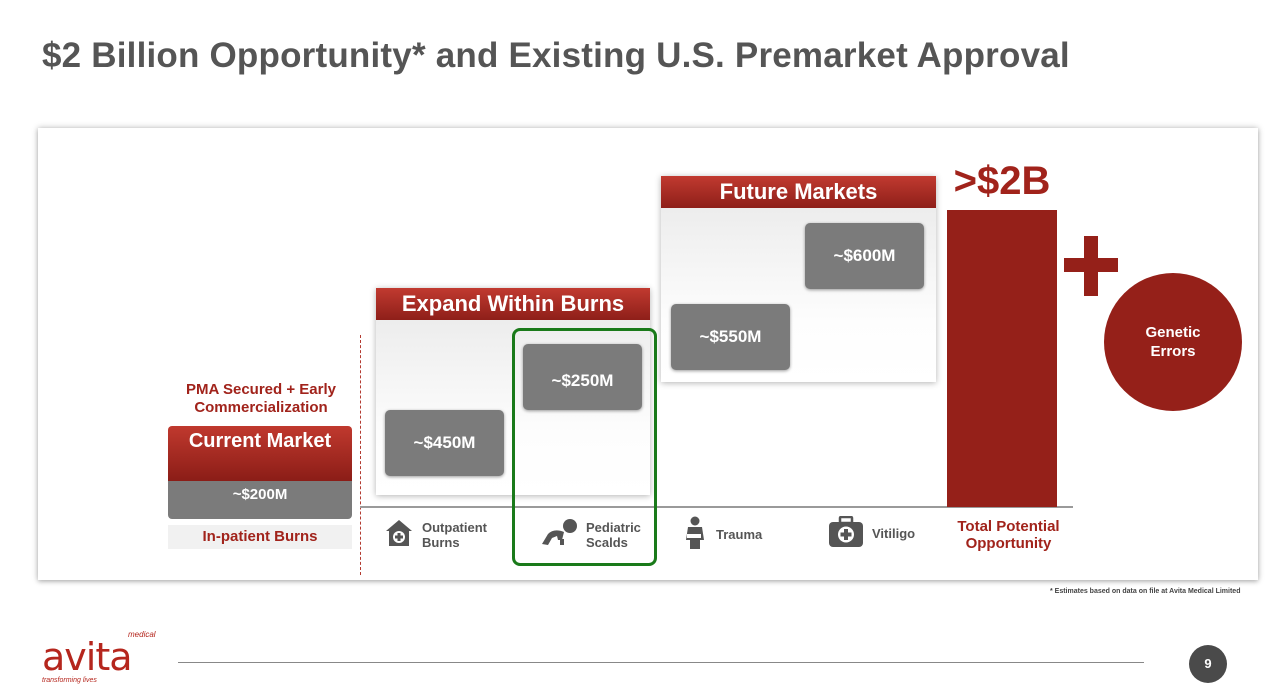  What do you see at coordinates (261, 398) in the screenshot?
I see `pma-note: PMA Secured + Early Commercialization` at bounding box center [261, 398].